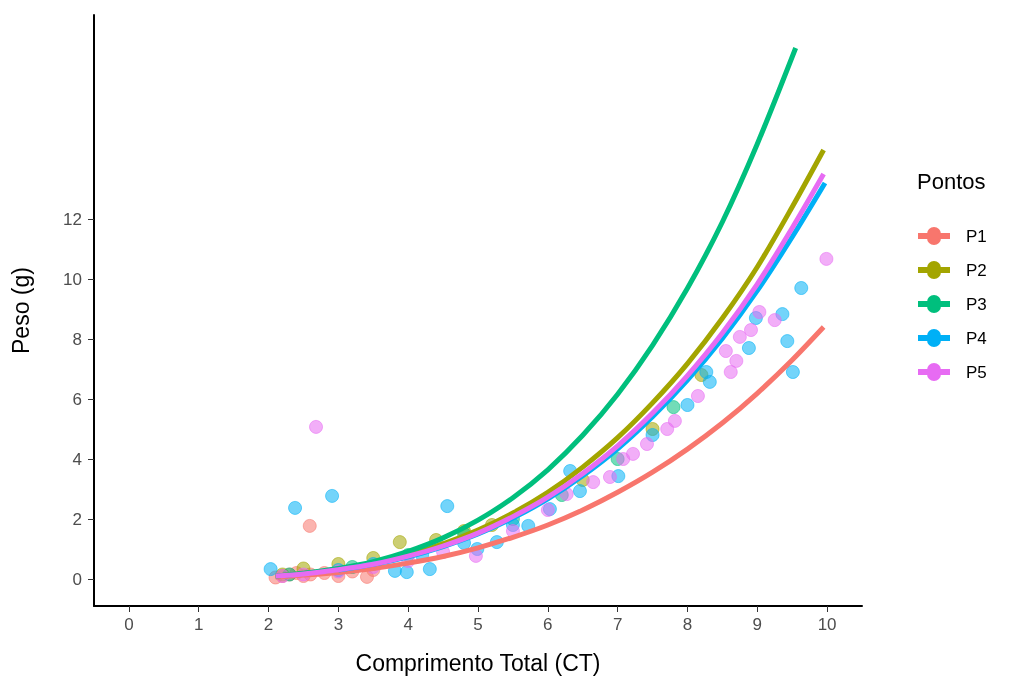 This screenshot has width=1014, height=681. Describe the element at coordinates (20, 310) in the screenshot. I see `y-axis-title: Peso (g)` at that location.